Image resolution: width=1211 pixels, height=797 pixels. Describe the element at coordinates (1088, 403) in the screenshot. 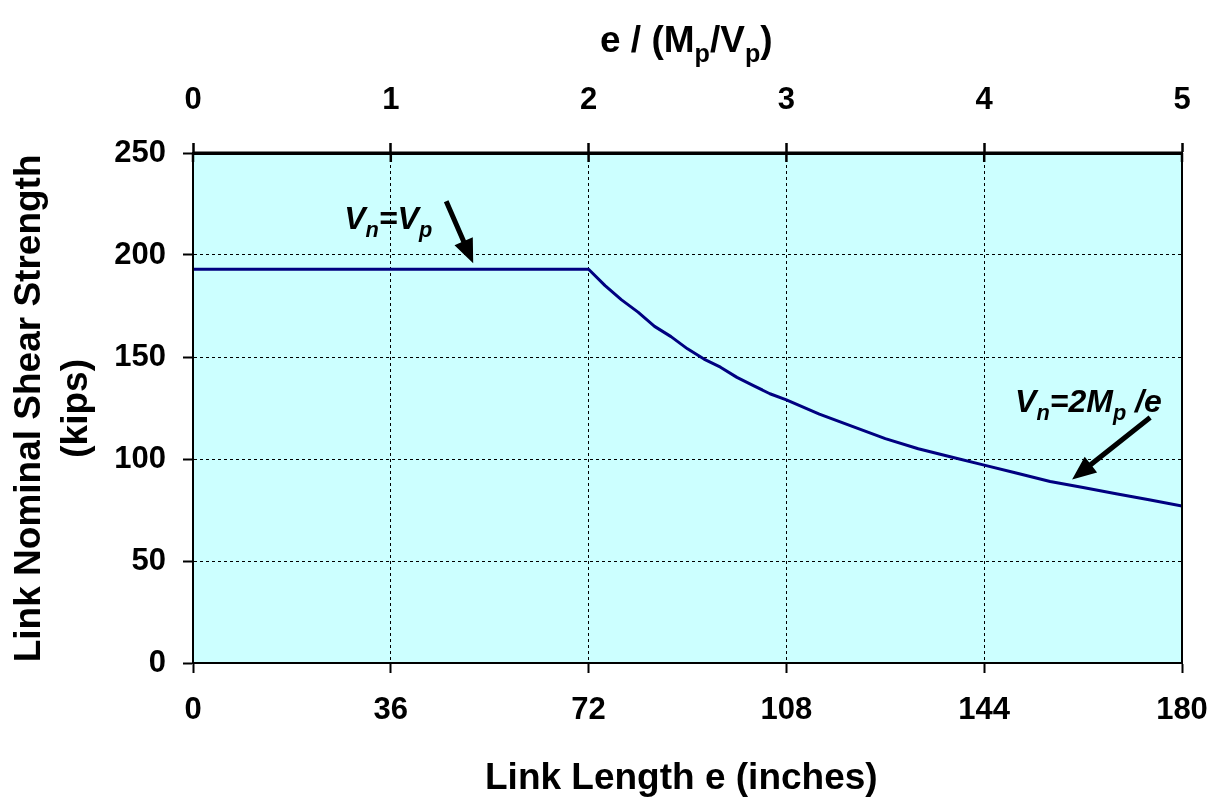

I see `annotation: V$_{n}$=2M$_{p}$ /e` at that location.